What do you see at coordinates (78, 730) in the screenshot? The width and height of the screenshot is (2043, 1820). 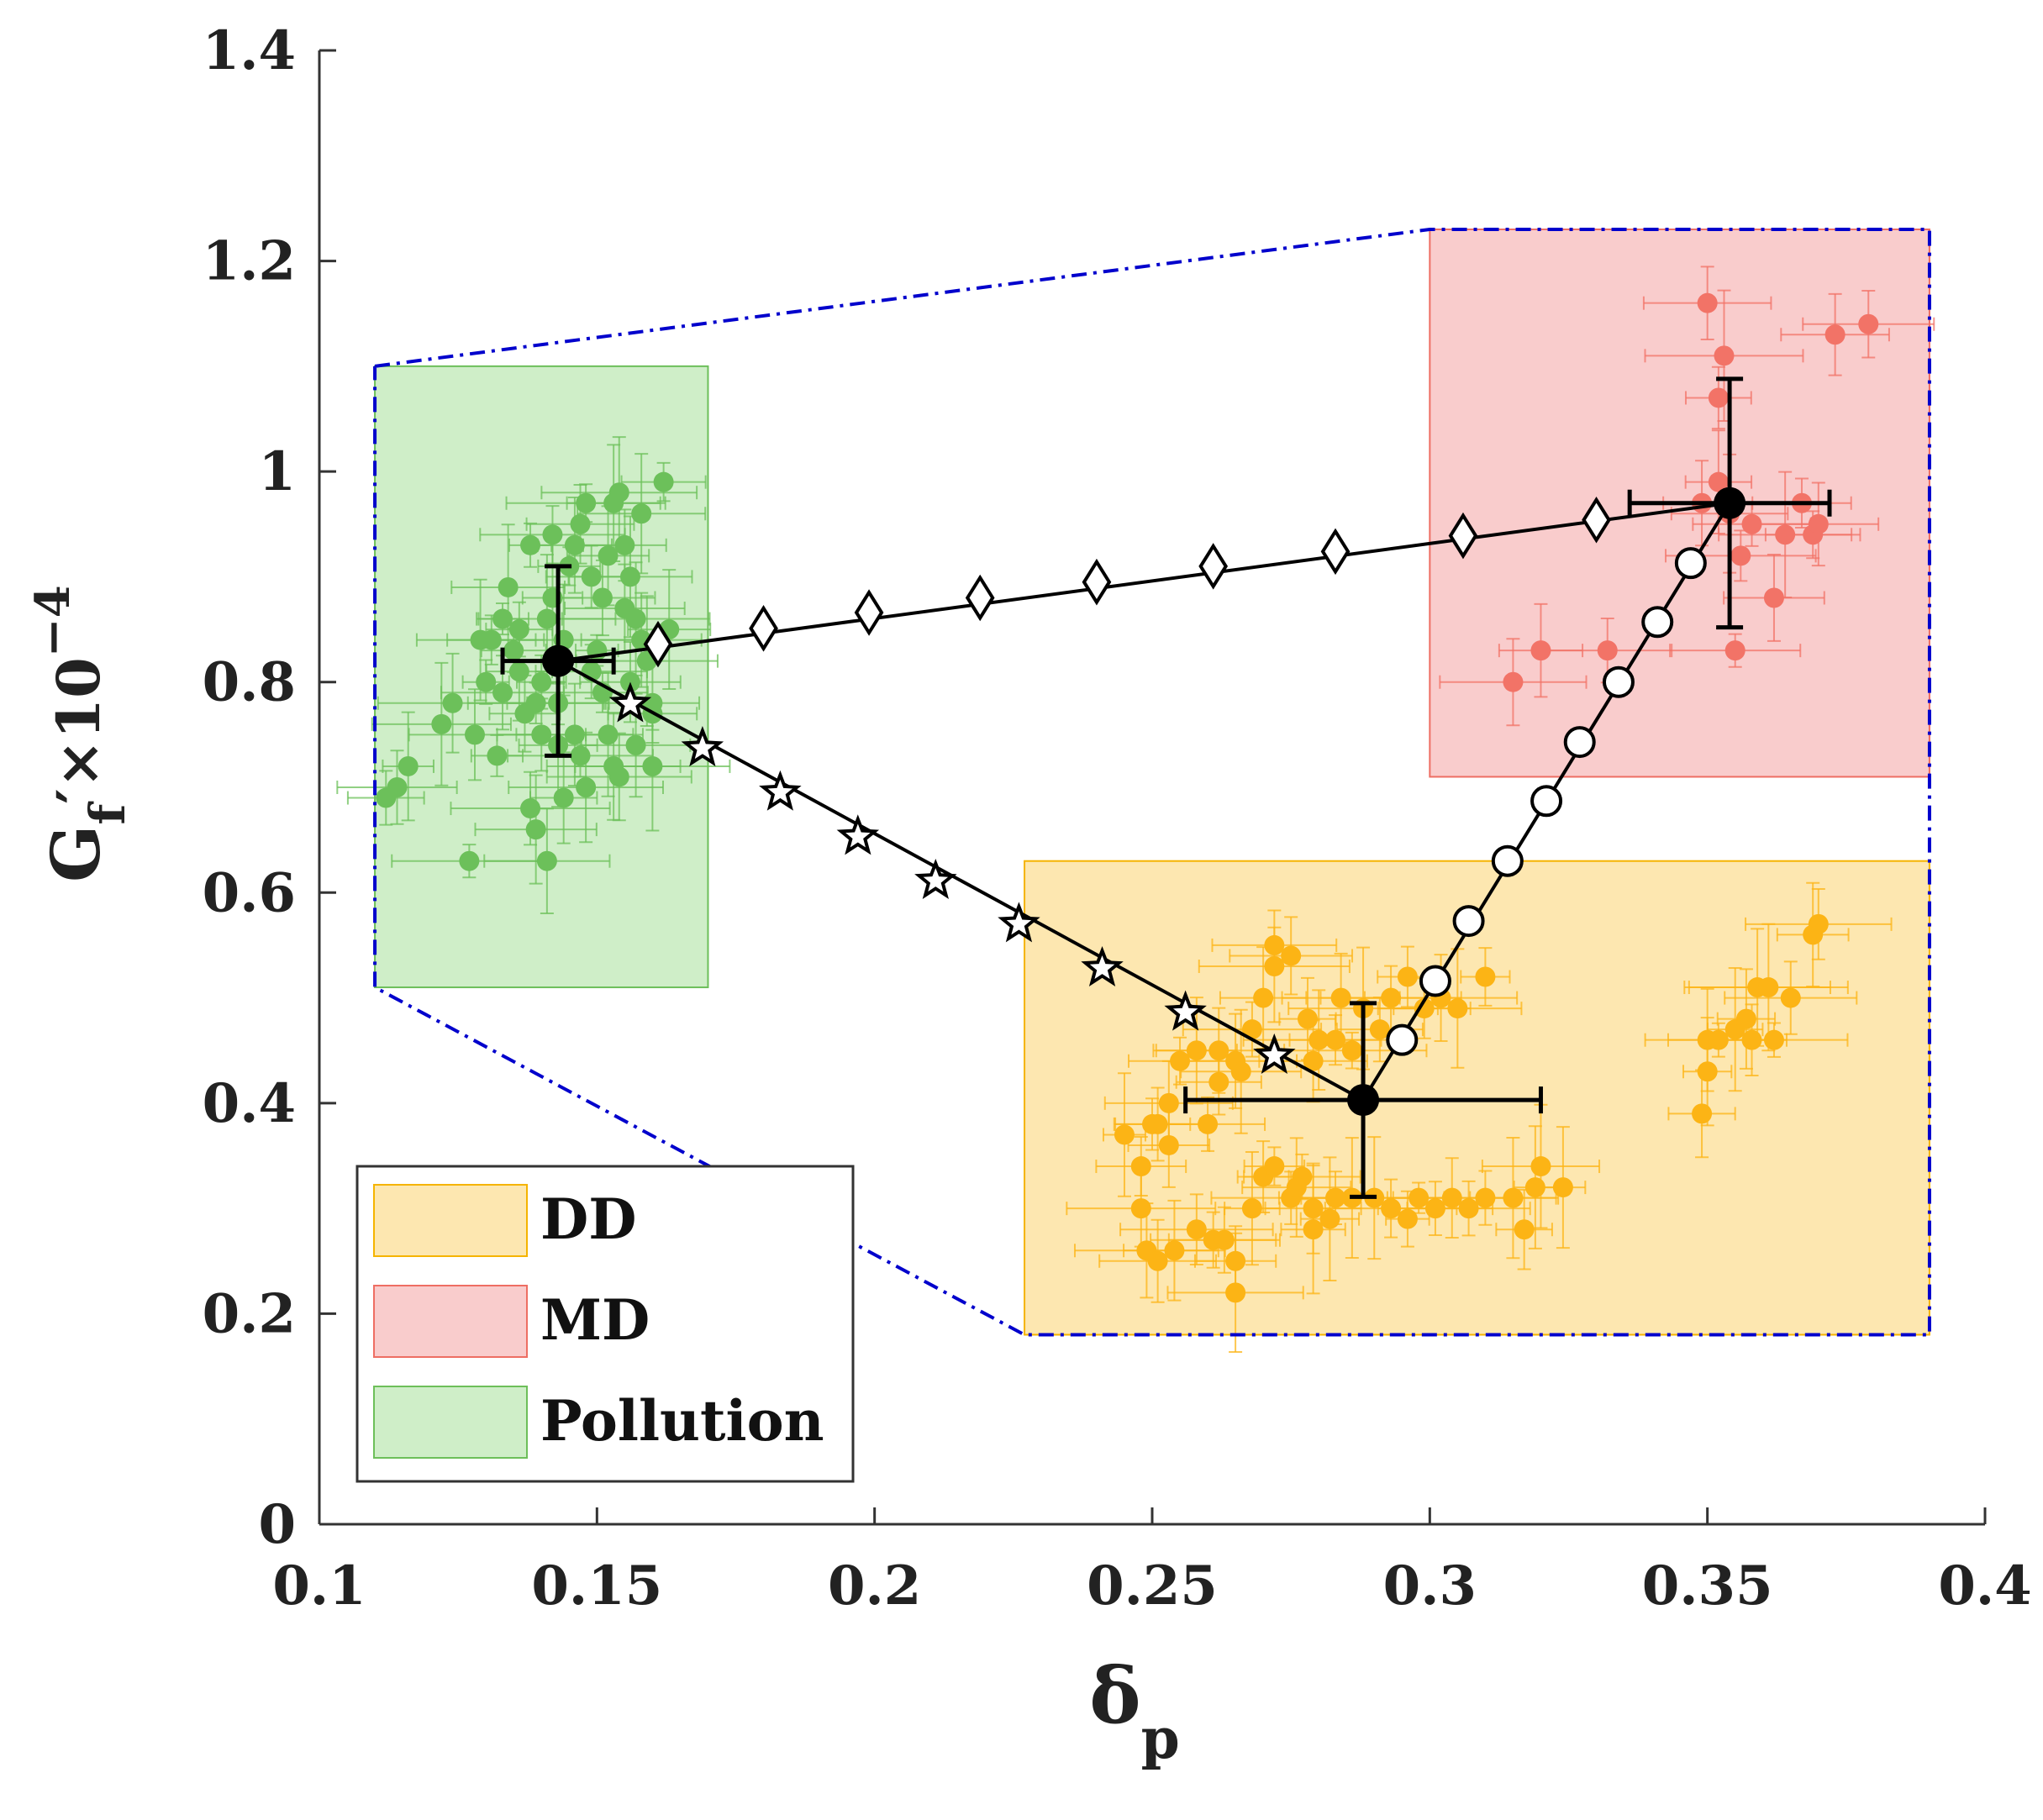 I see `y-axis-title-rest: ′×10` at bounding box center [78, 730].